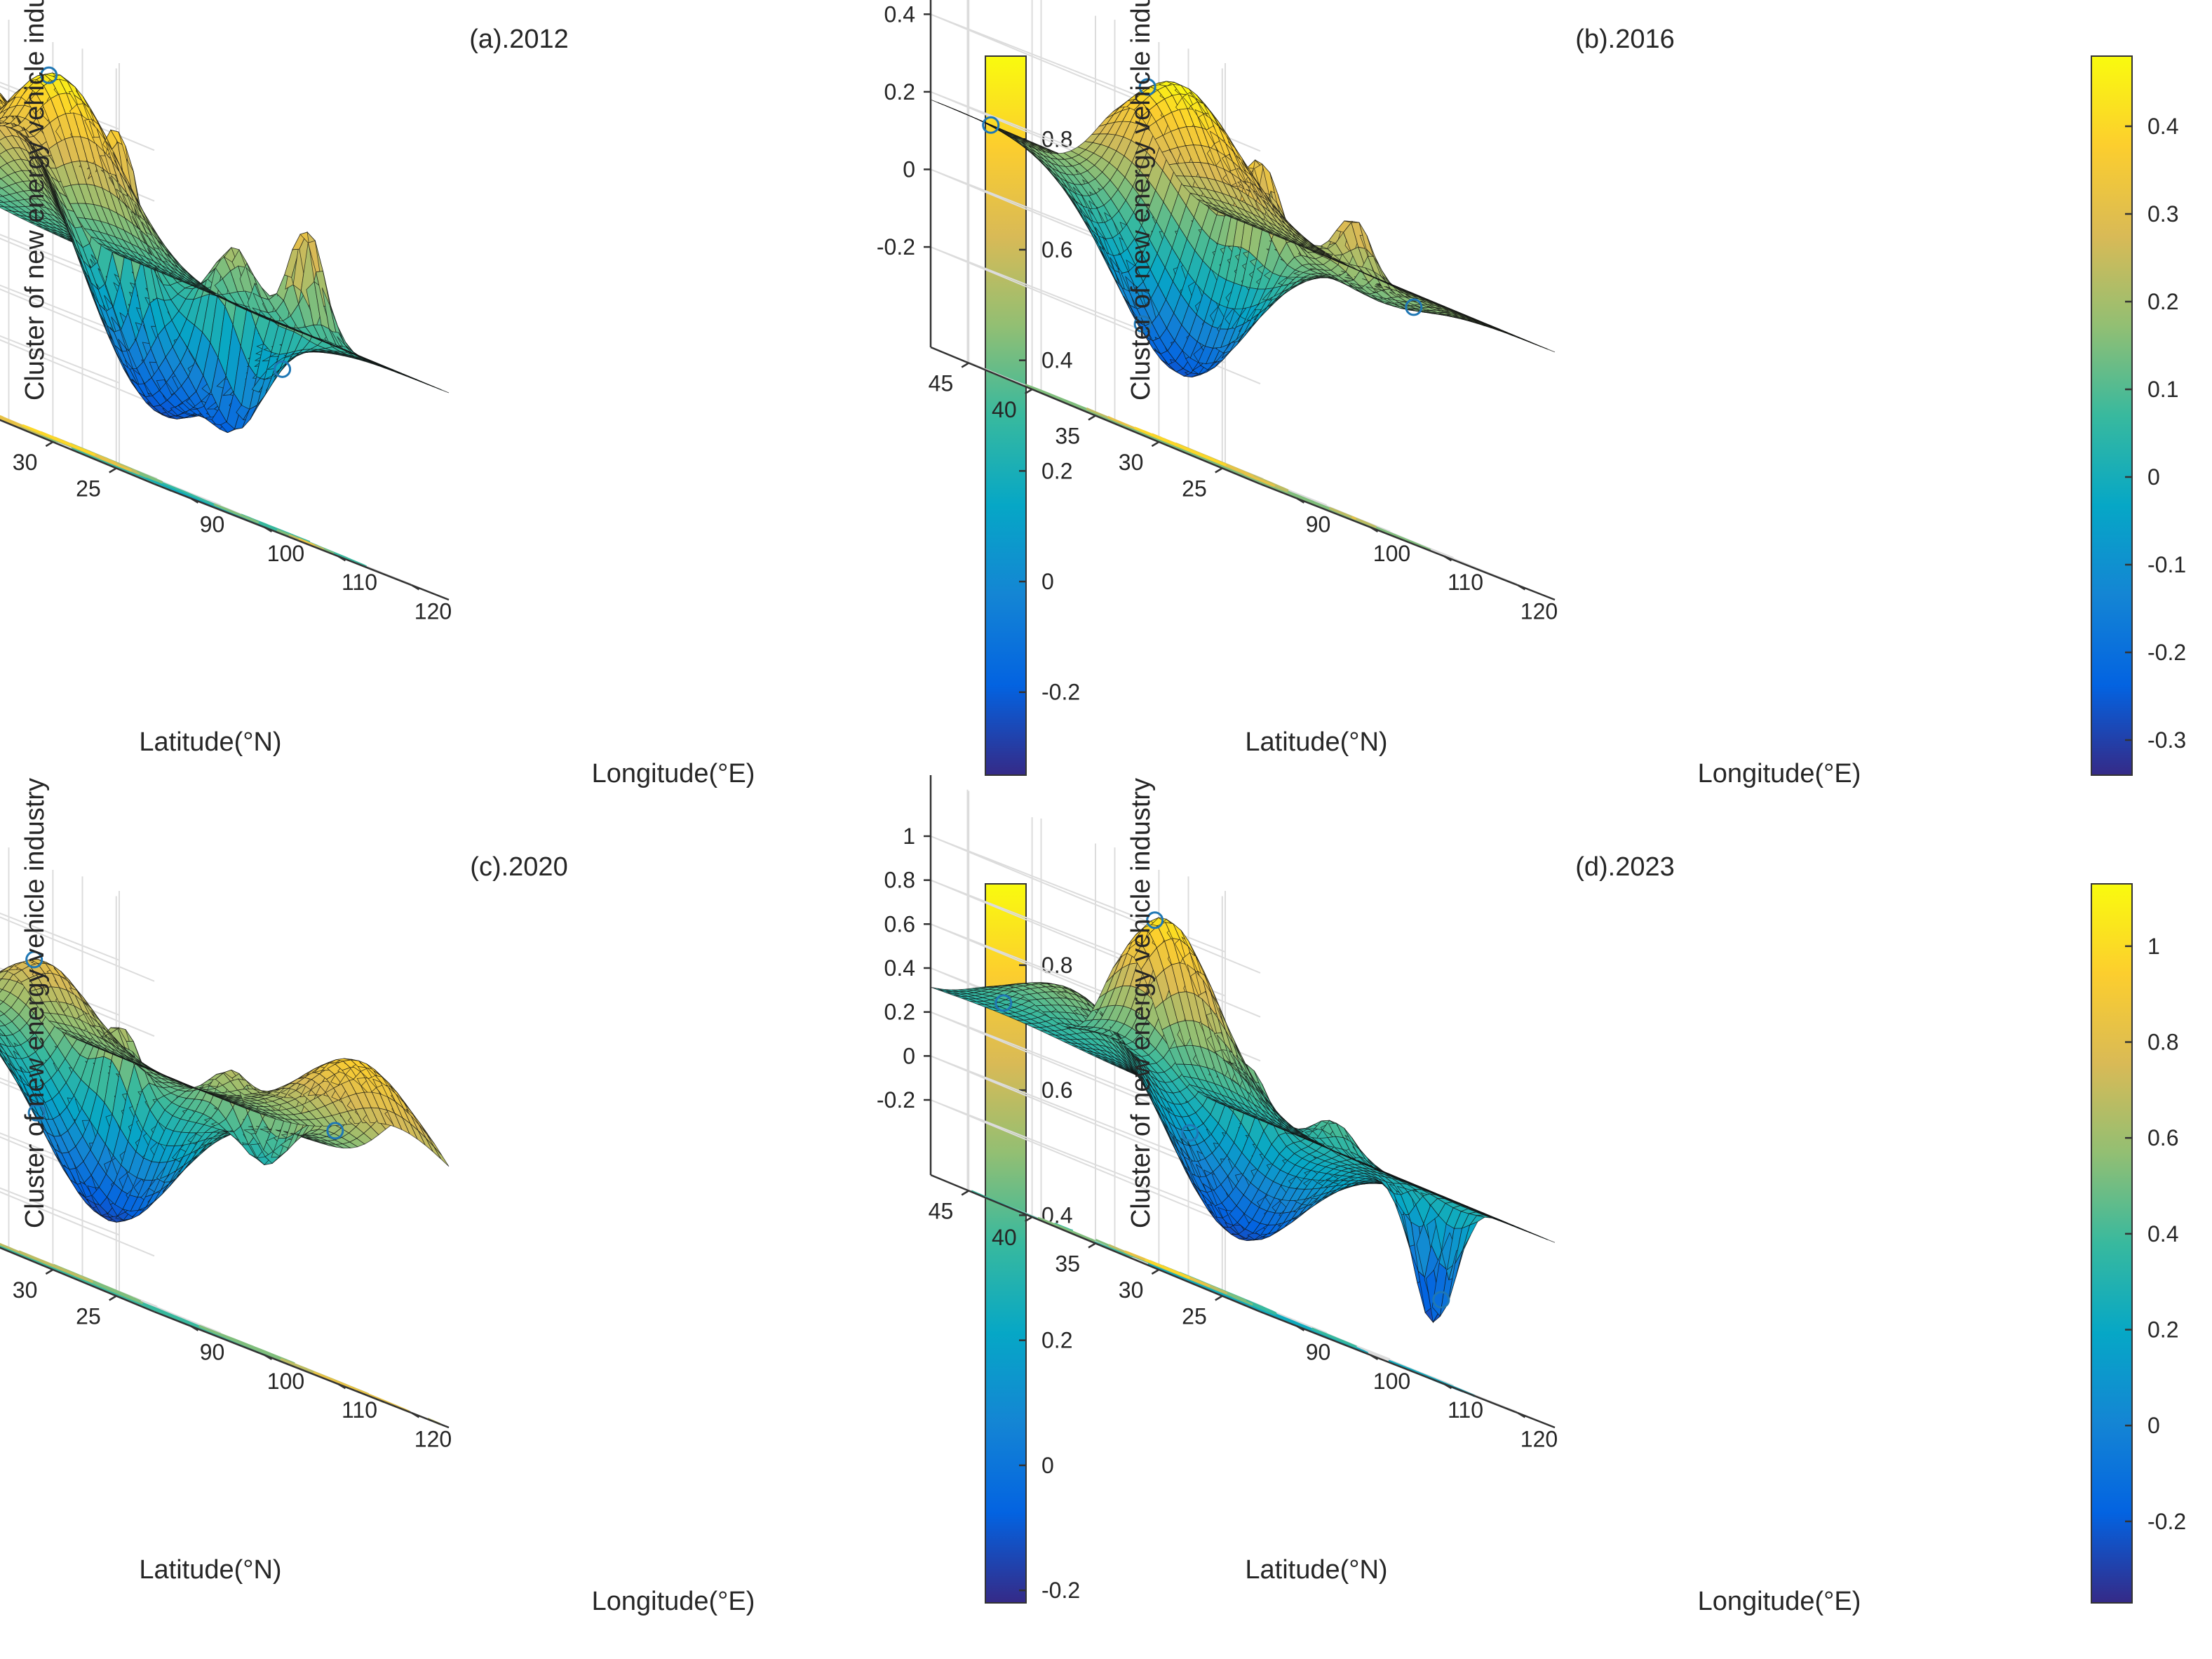 The image size is (2212, 1659). I want to click on chart-title: (c).2020, so click(518, 867).